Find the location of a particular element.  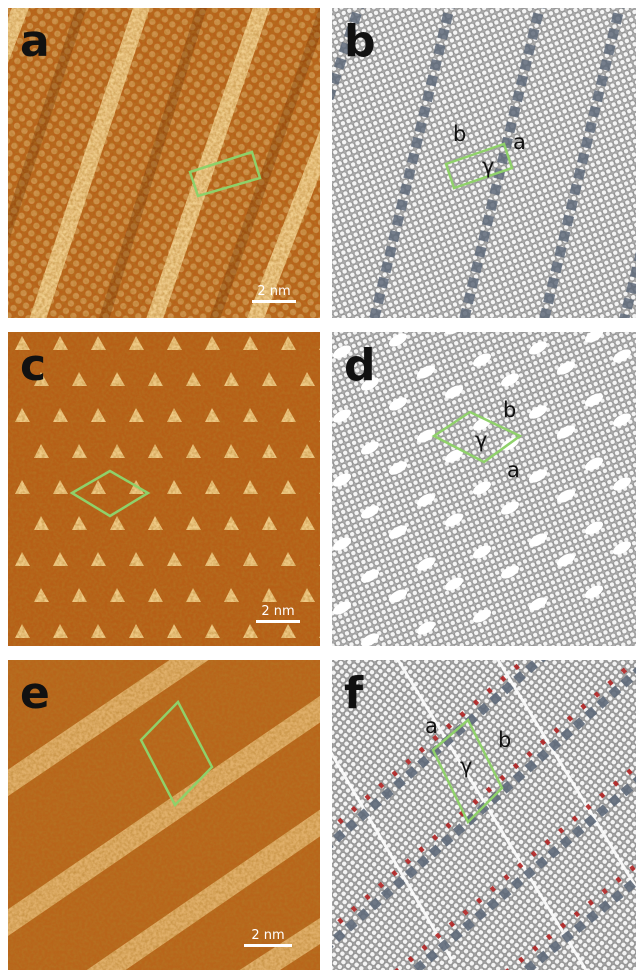

unit-cell-b is located at coordinates (479, 166).